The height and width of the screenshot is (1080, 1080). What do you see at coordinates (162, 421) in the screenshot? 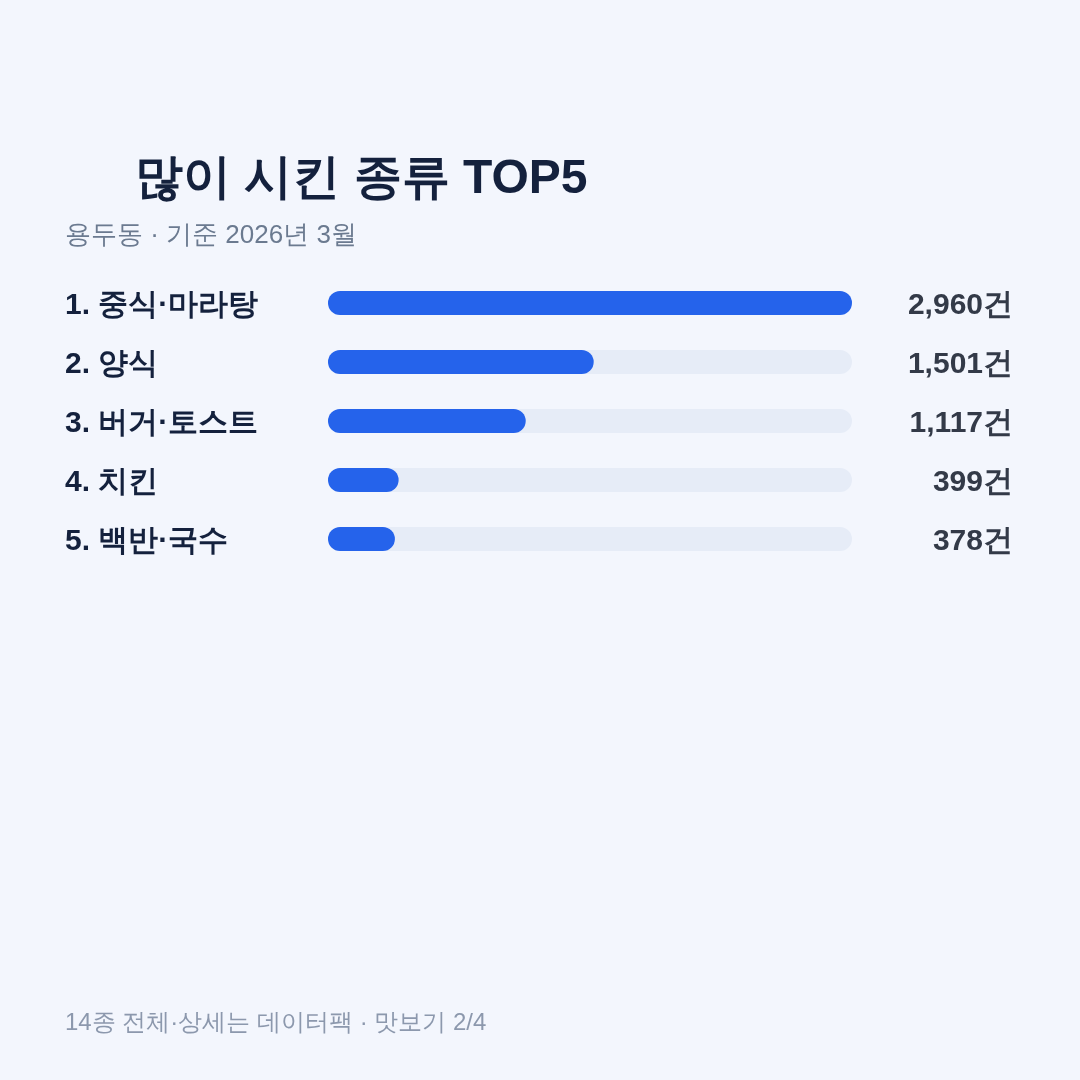
I see `category: 3. 버거·토스트` at bounding box center [162, 421].